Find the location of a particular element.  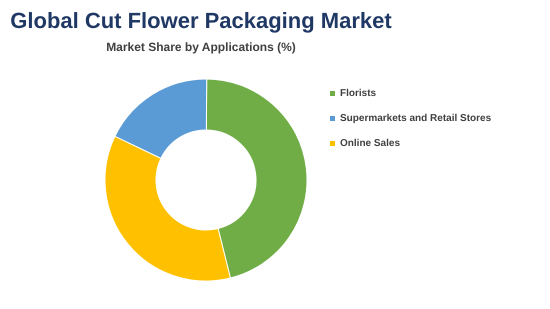

legend-label: Florists is located at coordinates (358, 94).